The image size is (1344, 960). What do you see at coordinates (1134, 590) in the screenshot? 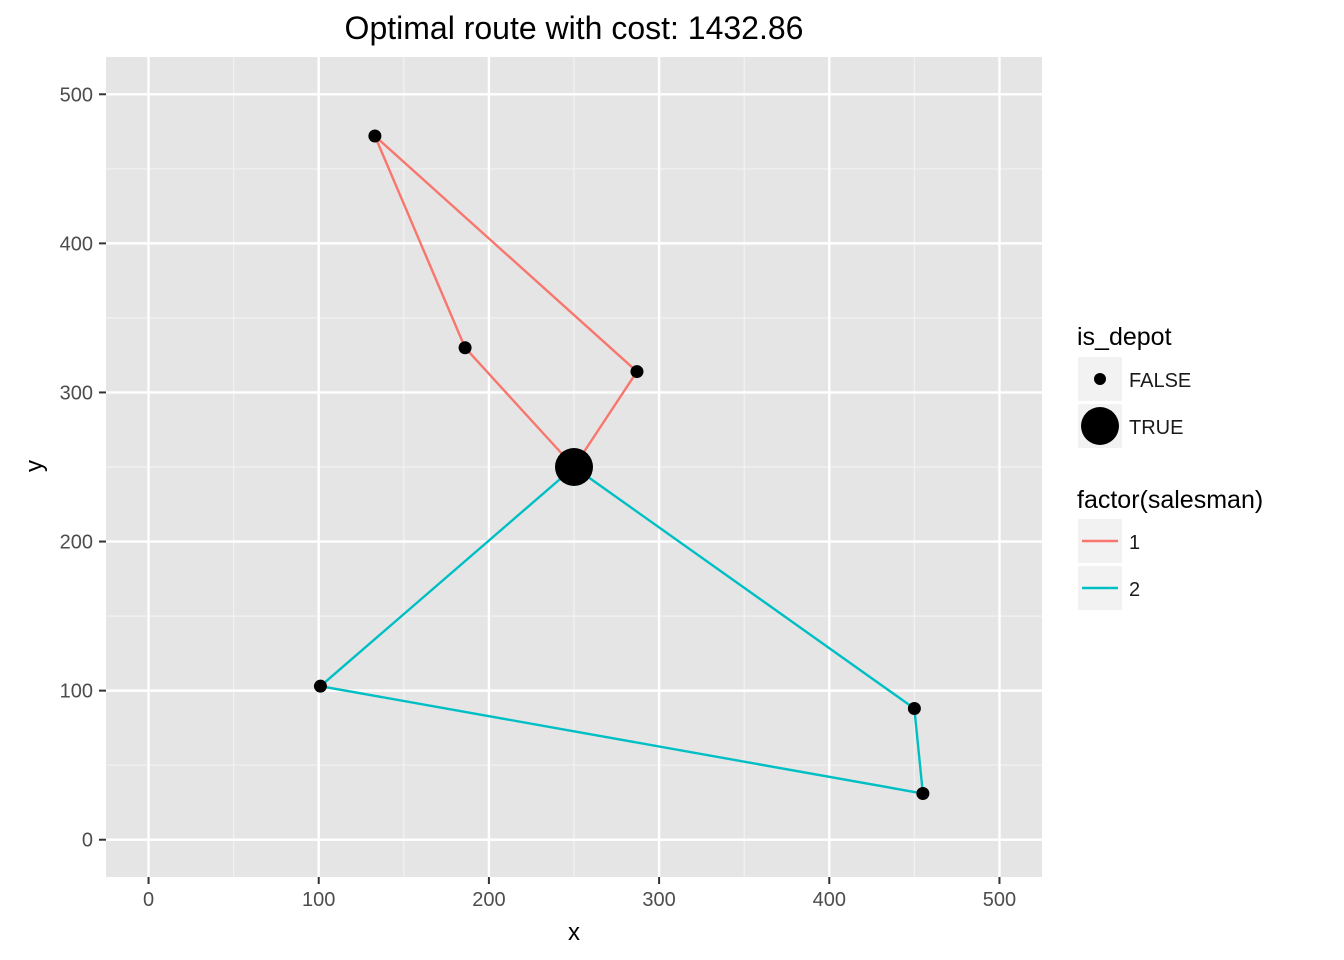
I see `legend-label-salesman-2: 2` at bounding box center [1134, 590].